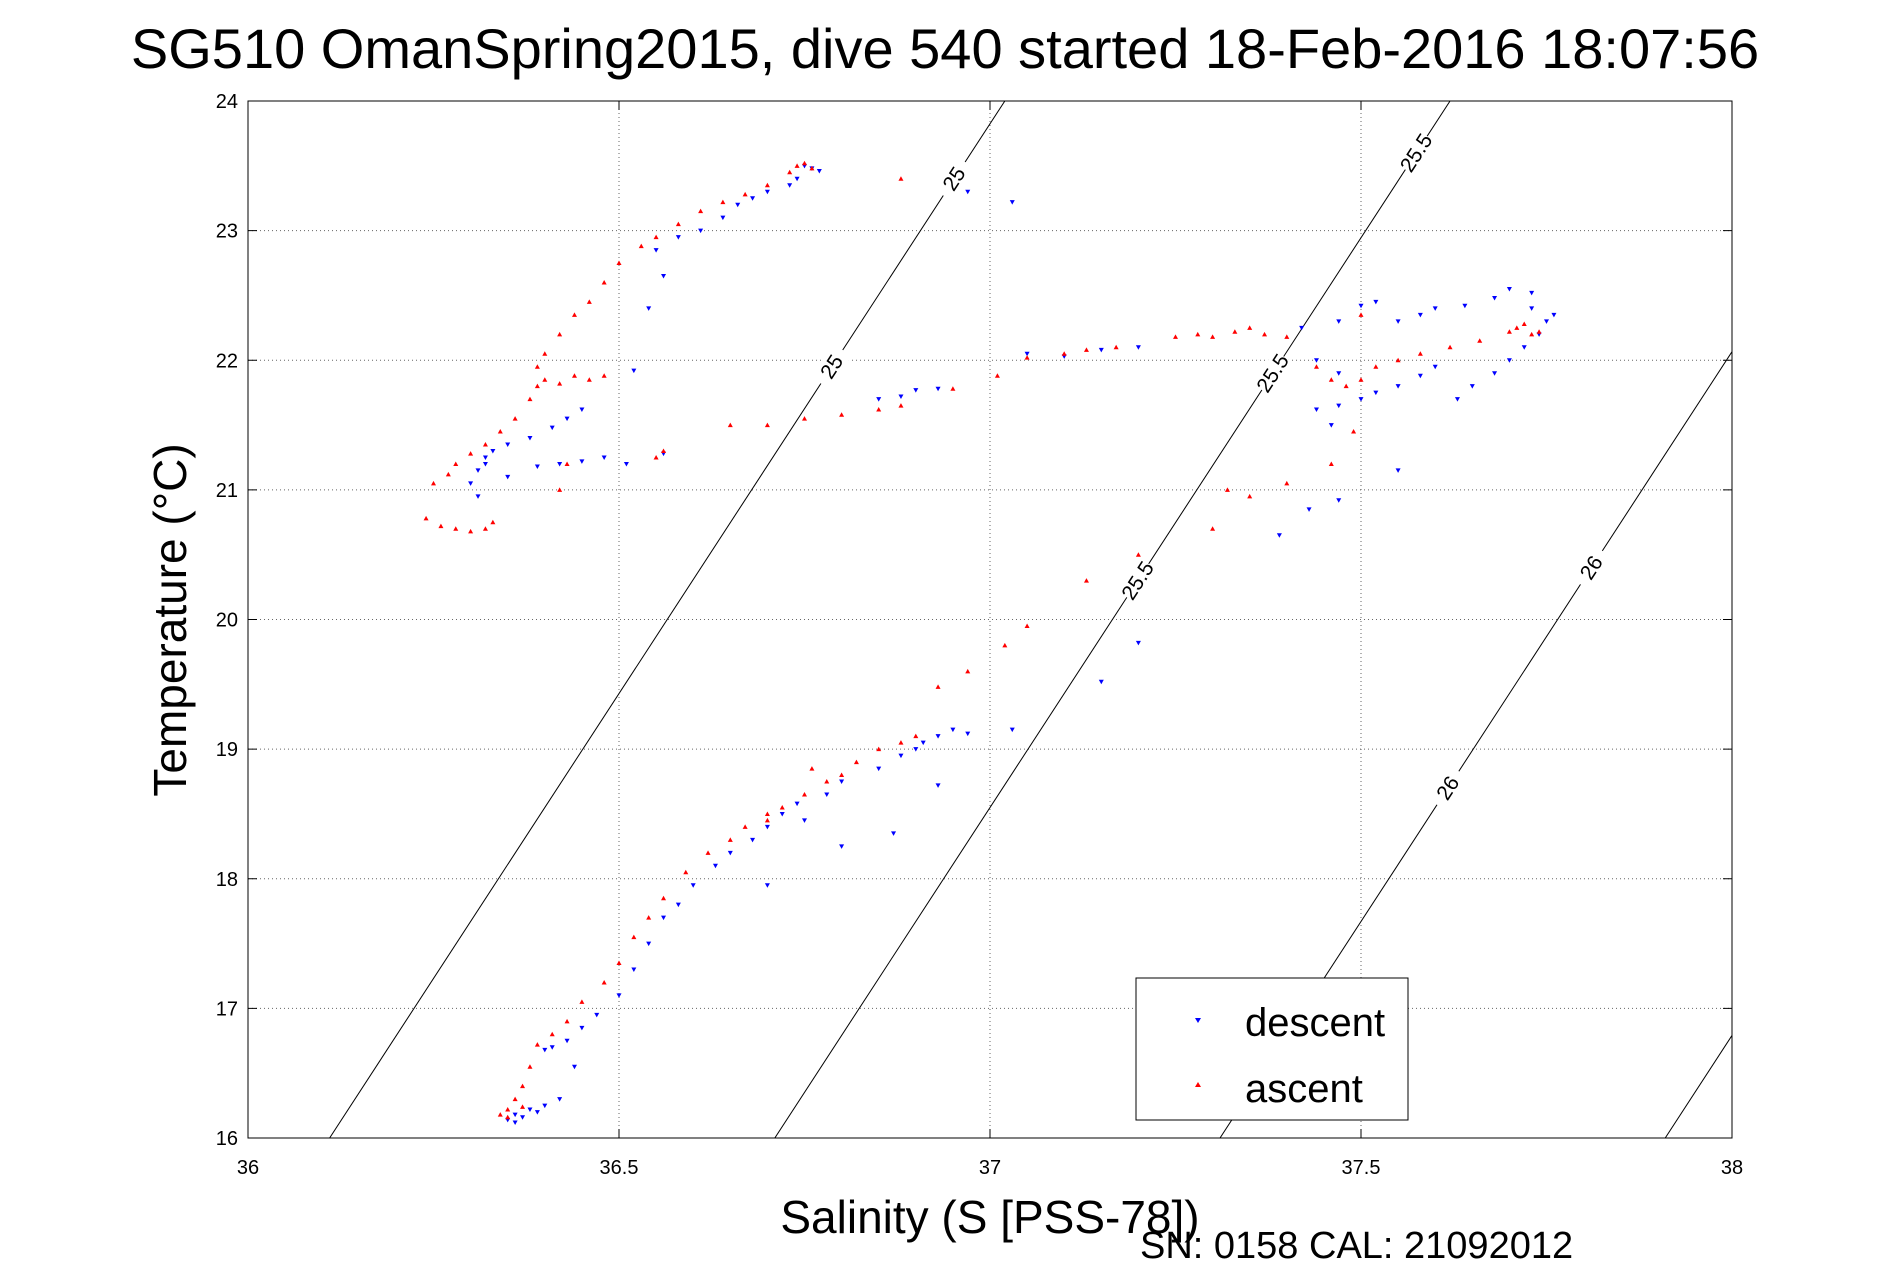 This screenshot has height=1262, width=1891. What do you see at coordinates (227, 1139) in the screenshot?
I see `y-tick-label: 16` at bounding box center [227, 1139].